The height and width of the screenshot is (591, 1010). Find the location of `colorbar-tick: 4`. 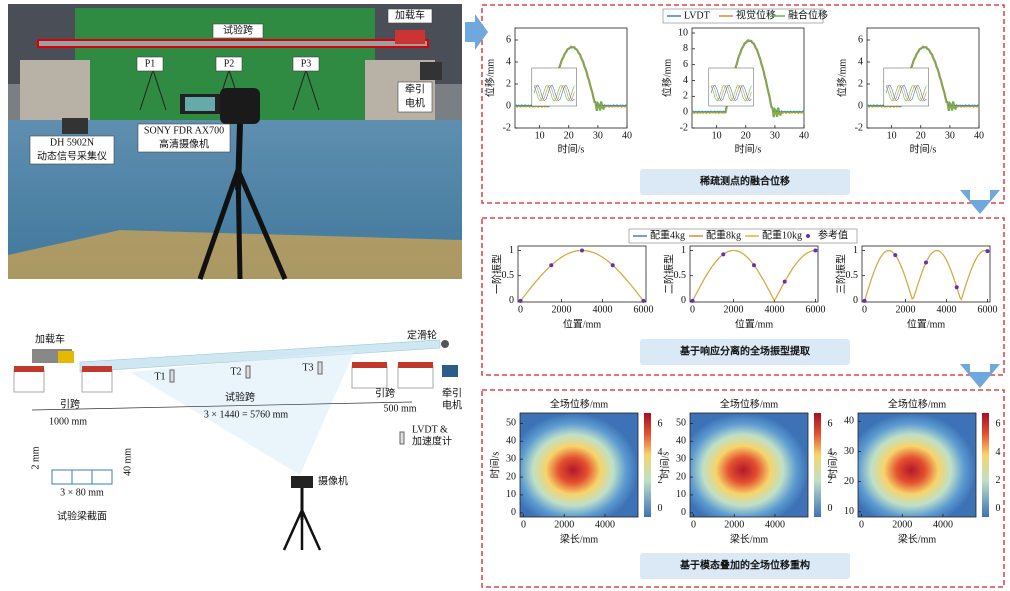

colorbar-tick: 4 is located at coordinates (830, 452).